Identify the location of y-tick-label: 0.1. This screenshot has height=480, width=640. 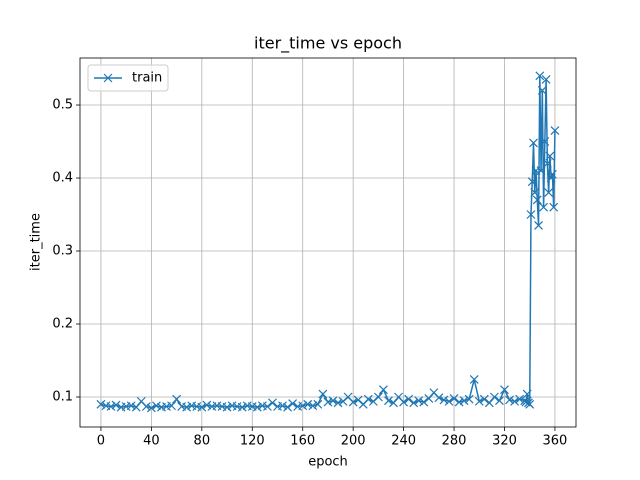
(62, 396).